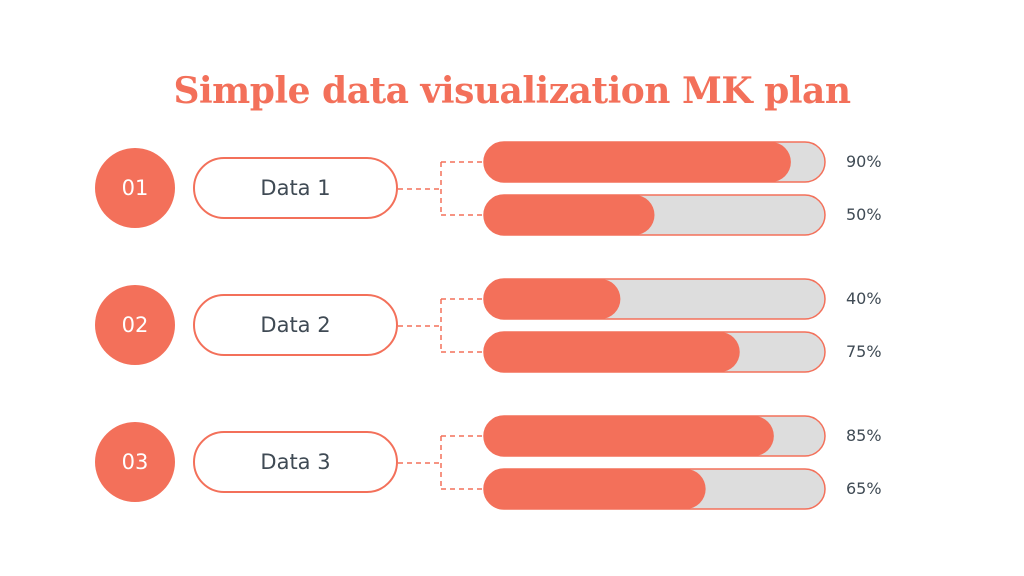 Image resolution: width=1024 pixels, height=576 pixels. I want to click on value-label: 50%, so click(864, 214).